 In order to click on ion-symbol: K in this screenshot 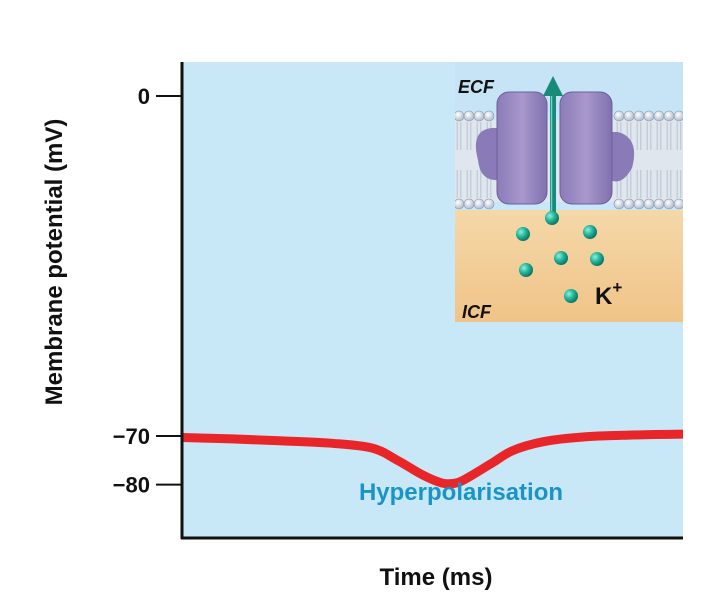, I will do `click(604, 296)`.